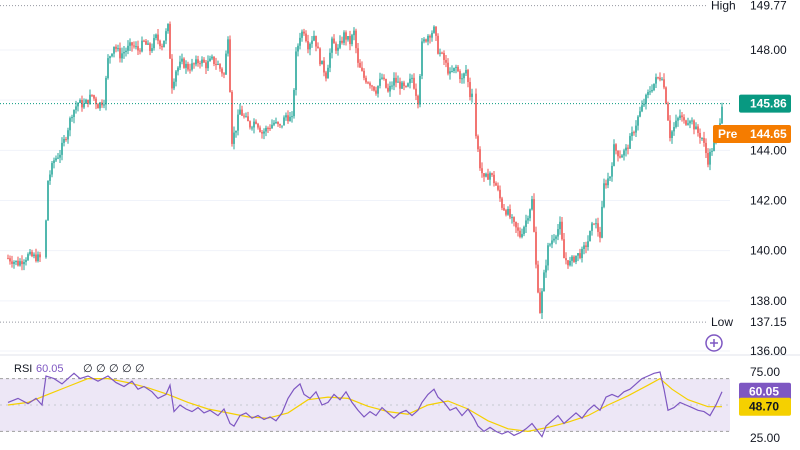 The height and width of the screenshot is (450, 800). I want to click on high-tag-value: 149.77, so click(768, 6).